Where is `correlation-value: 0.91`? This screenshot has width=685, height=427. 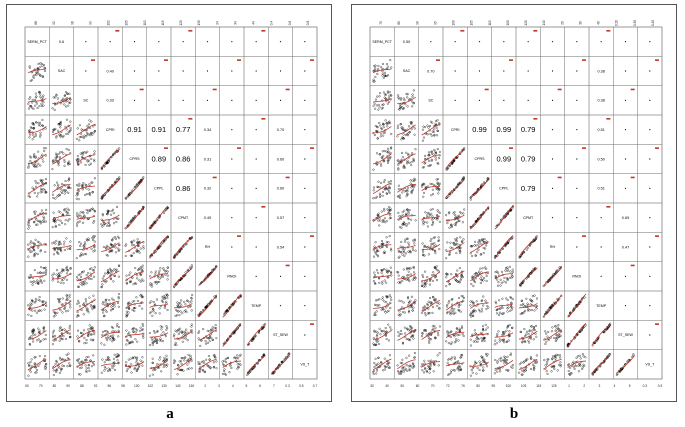
correlation-value: 0.91 is located at coordinates (134, 129).